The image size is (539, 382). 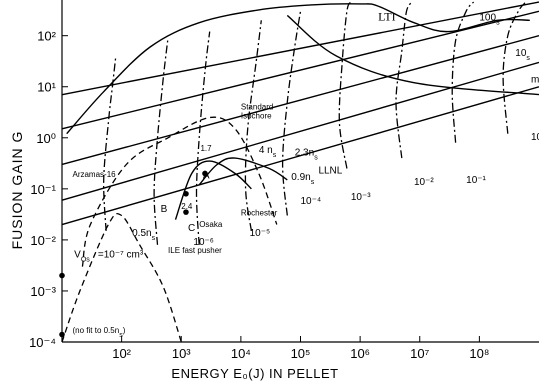 I want to click on annotation-28: =10⁻⁷ cm³, so click(x=121, y=255).